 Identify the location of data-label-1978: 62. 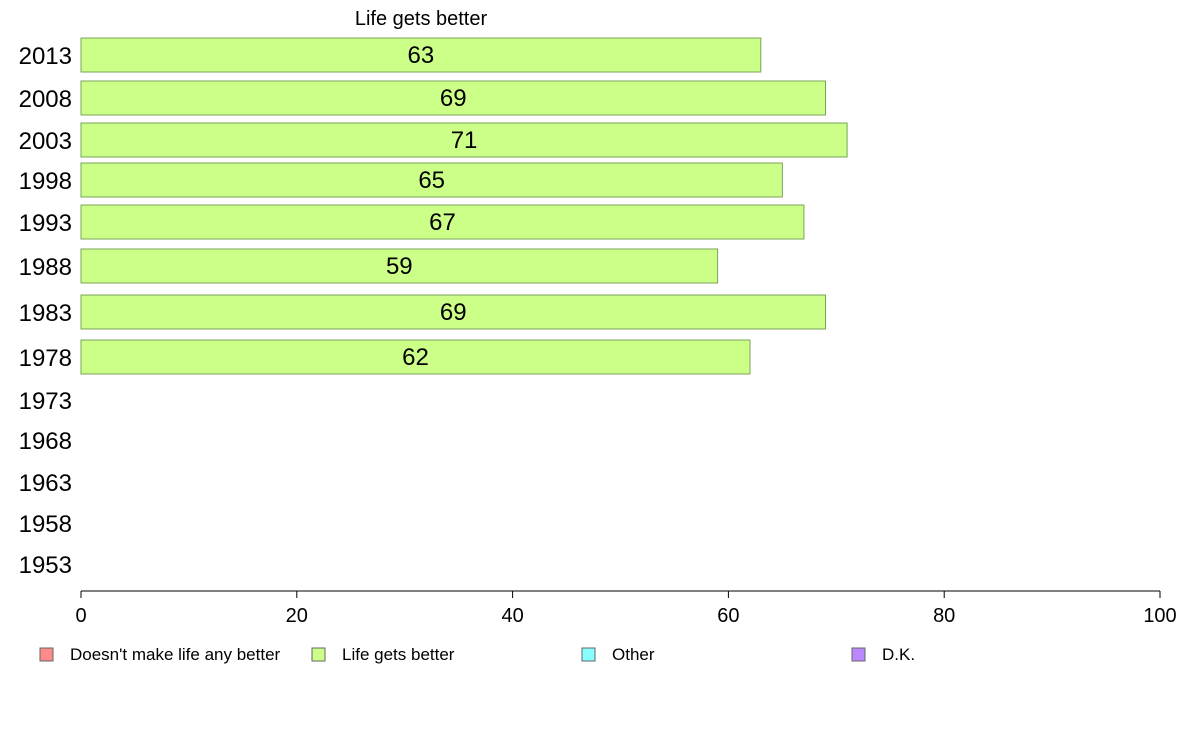
(415, 357).